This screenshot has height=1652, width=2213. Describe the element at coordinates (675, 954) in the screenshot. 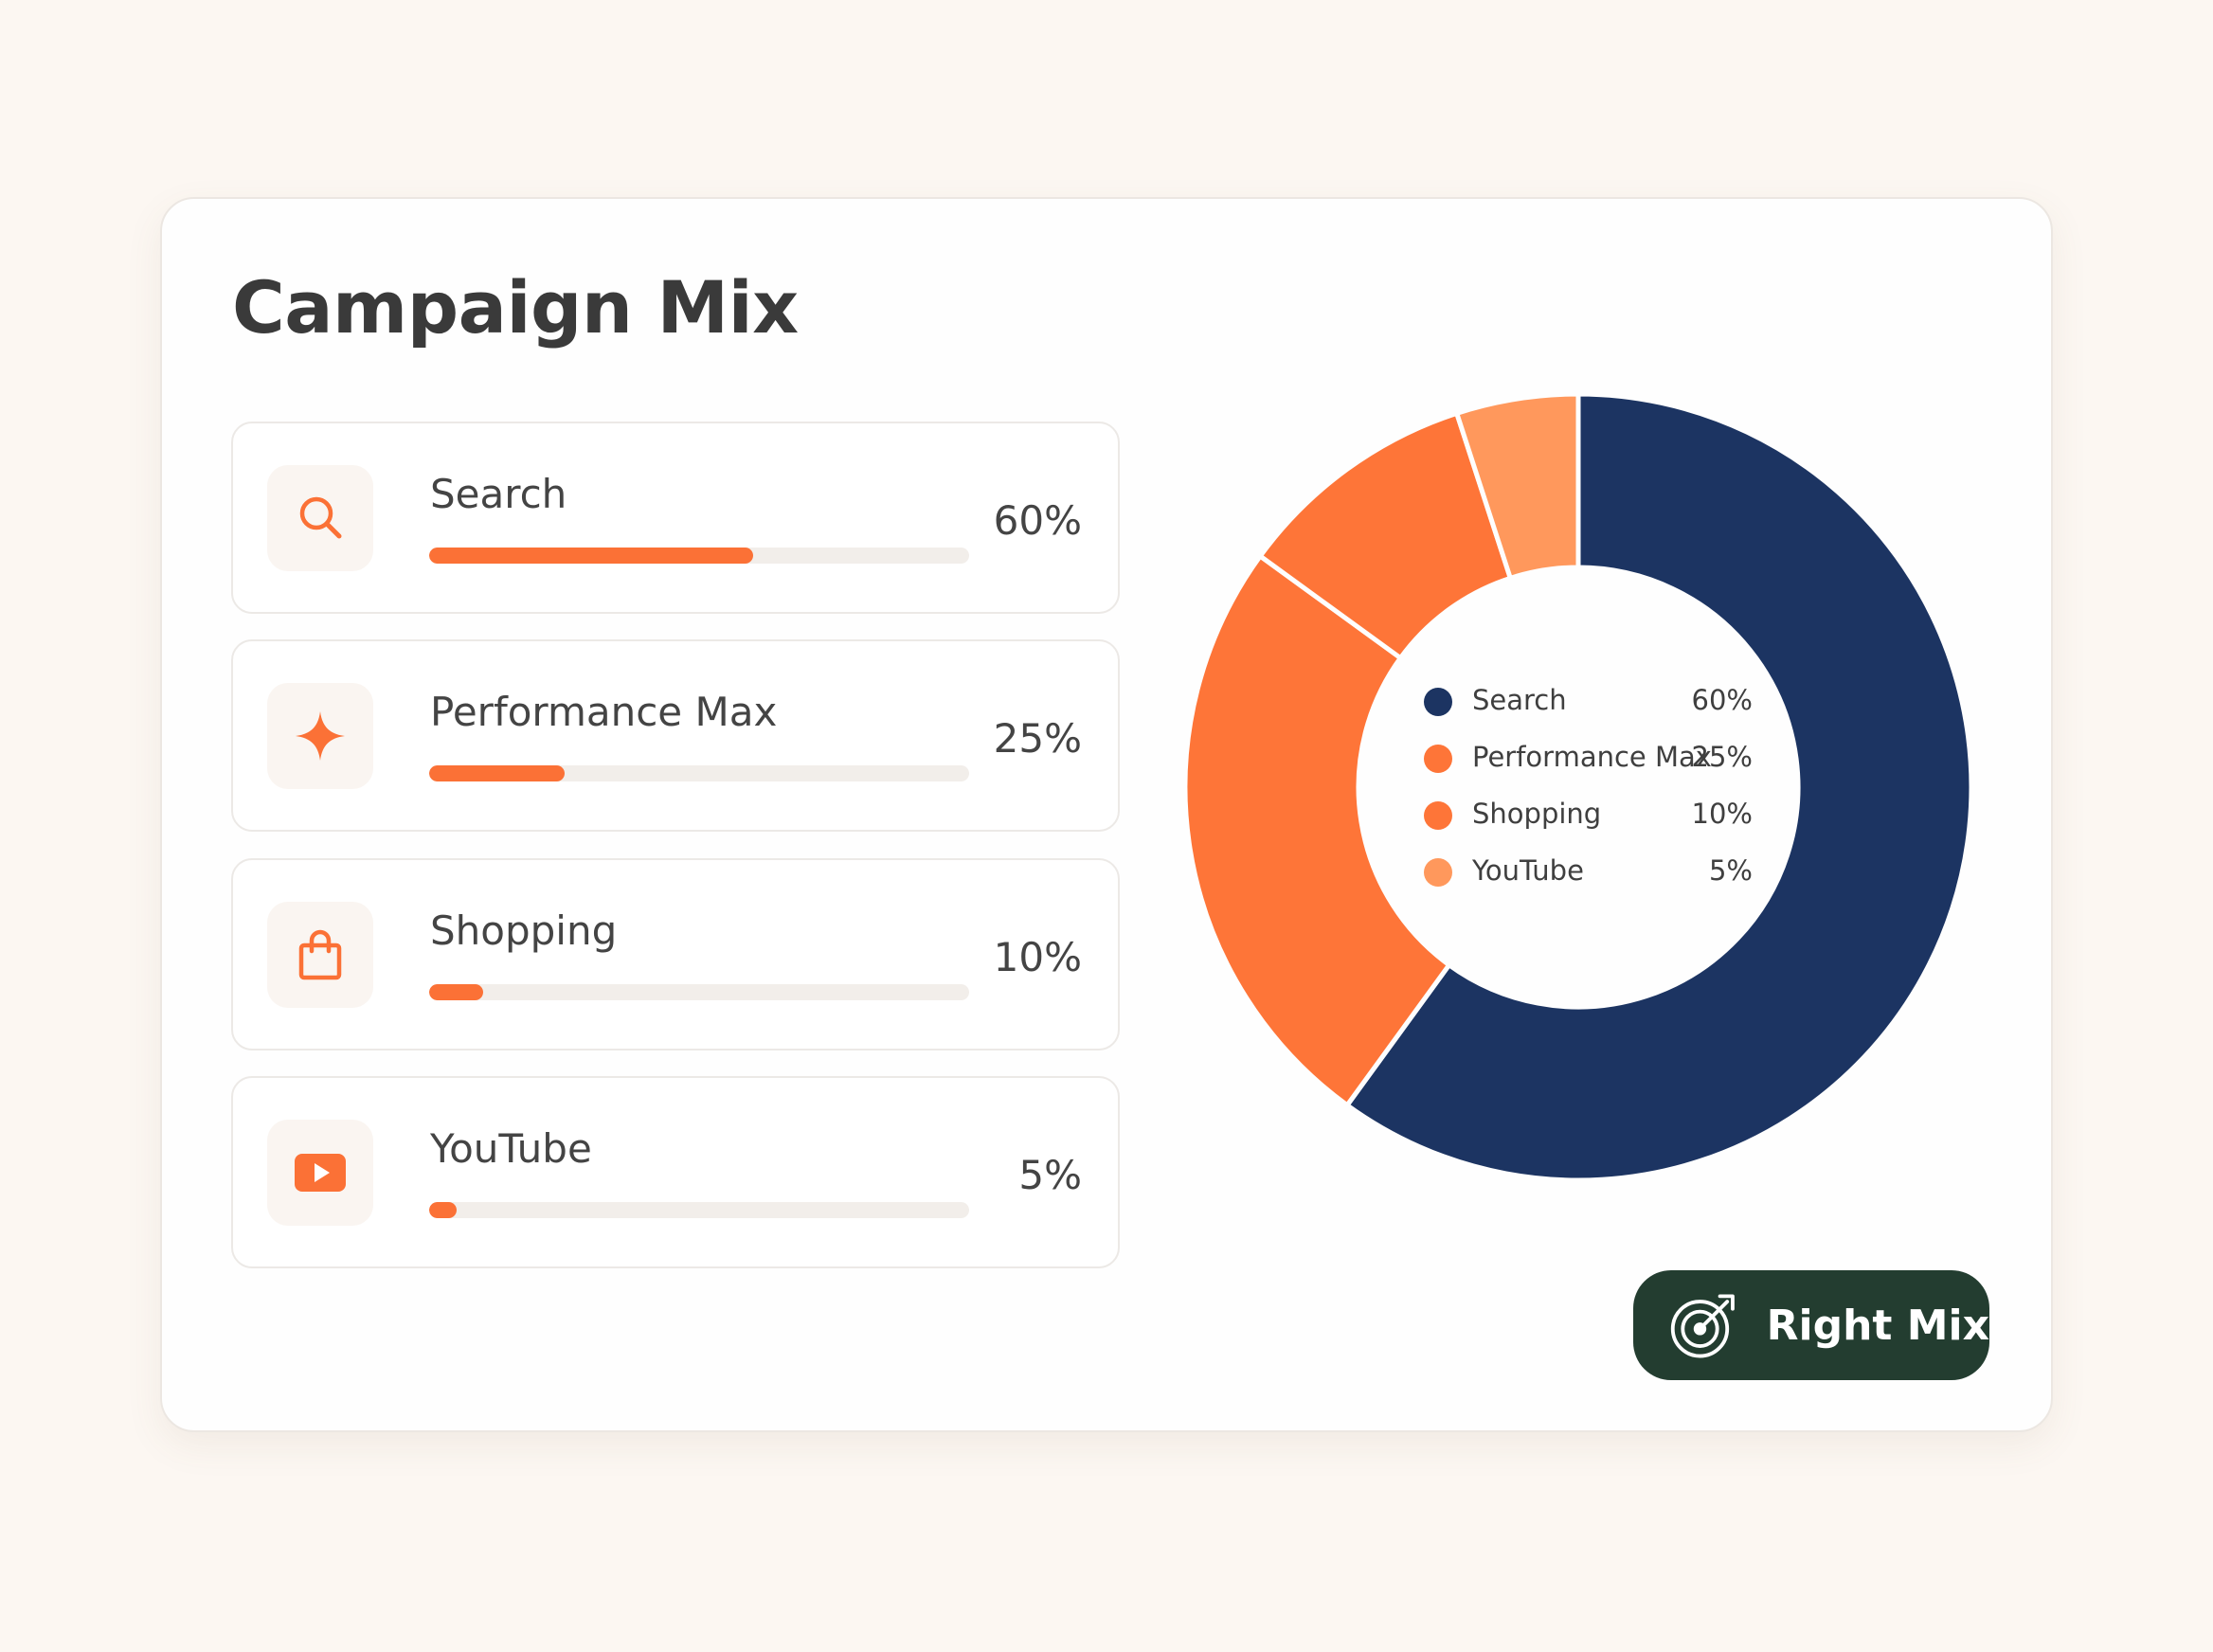

I see `channel-row-shopping: Shopping 10%` at that location.